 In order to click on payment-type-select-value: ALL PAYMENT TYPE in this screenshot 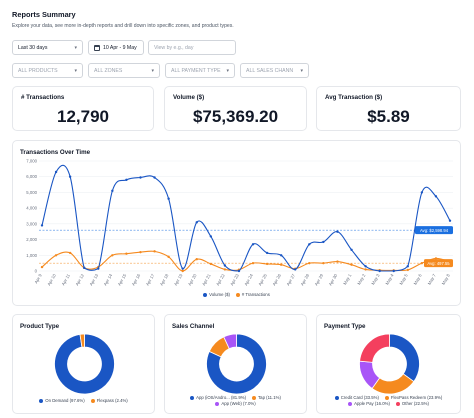, I will do `click(196, 70)`.